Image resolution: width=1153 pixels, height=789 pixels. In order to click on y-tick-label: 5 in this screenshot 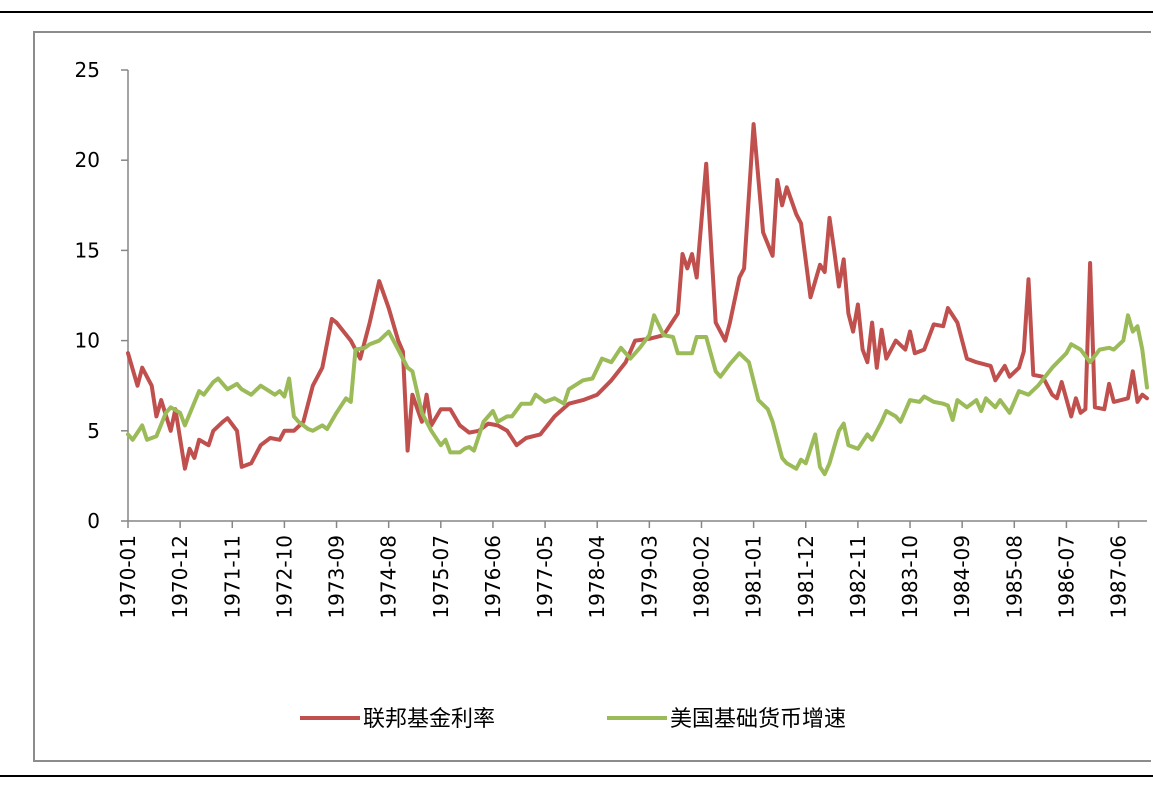, I will do `click(93, 431)`.